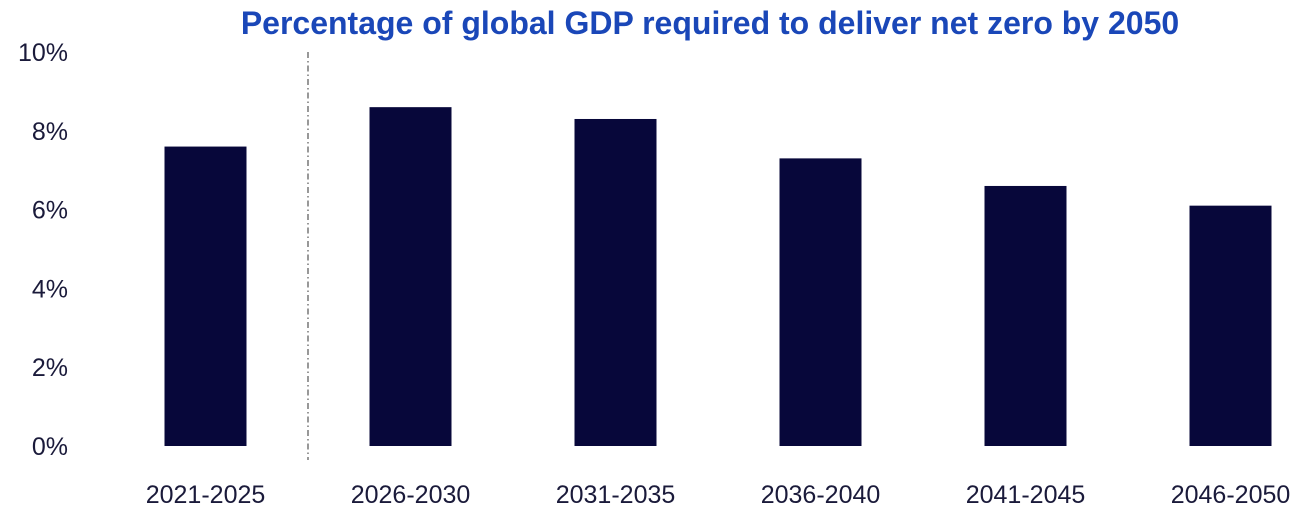 The height and width of the screenshot is (509, 1311). What do you see at coordinates (616, 495) in the screenshot?
I see `x-tick-label: 2031-2035` at bounding box center [616, 495].